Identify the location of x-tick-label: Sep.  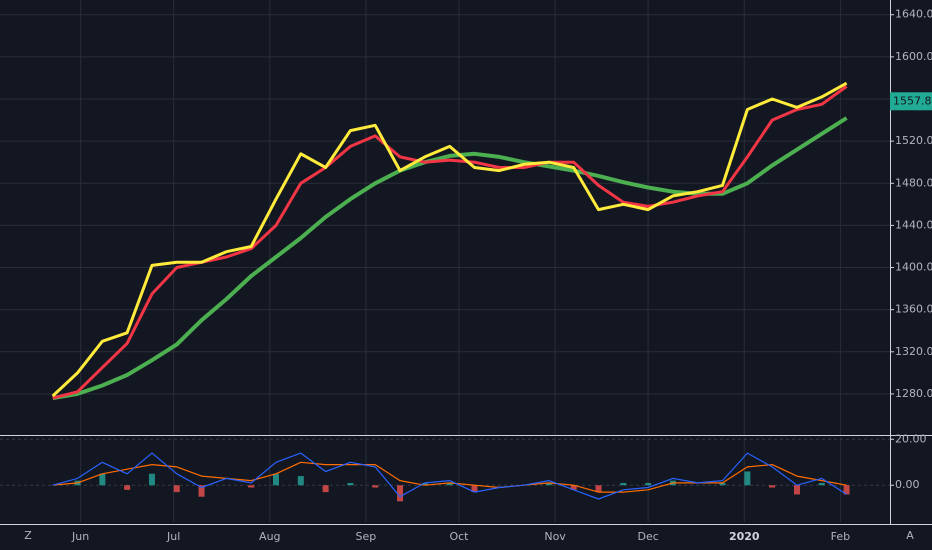
(366, 536).